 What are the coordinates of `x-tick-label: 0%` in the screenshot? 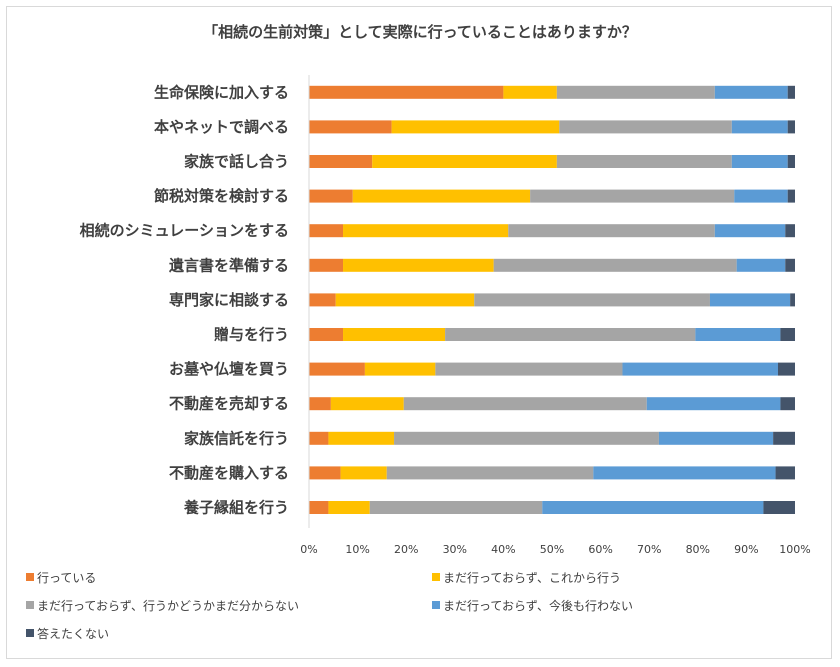 It's located at (308, 549).